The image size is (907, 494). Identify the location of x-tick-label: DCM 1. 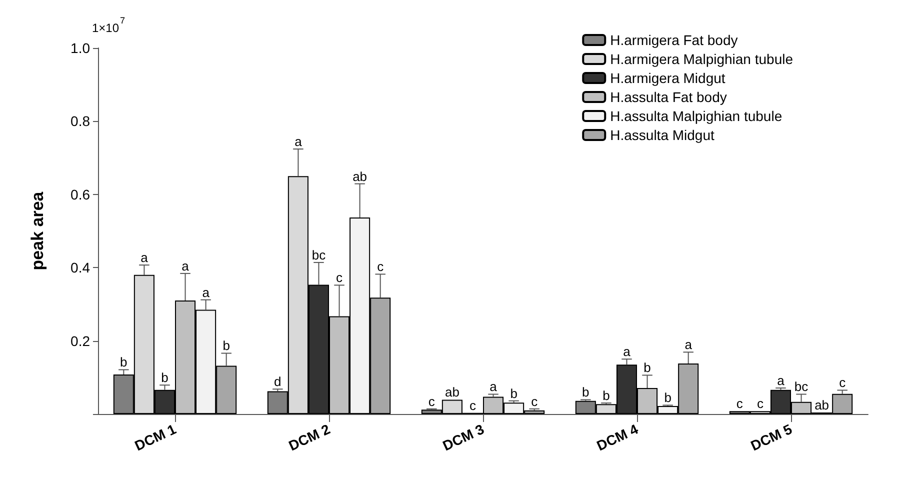
(155, 437).